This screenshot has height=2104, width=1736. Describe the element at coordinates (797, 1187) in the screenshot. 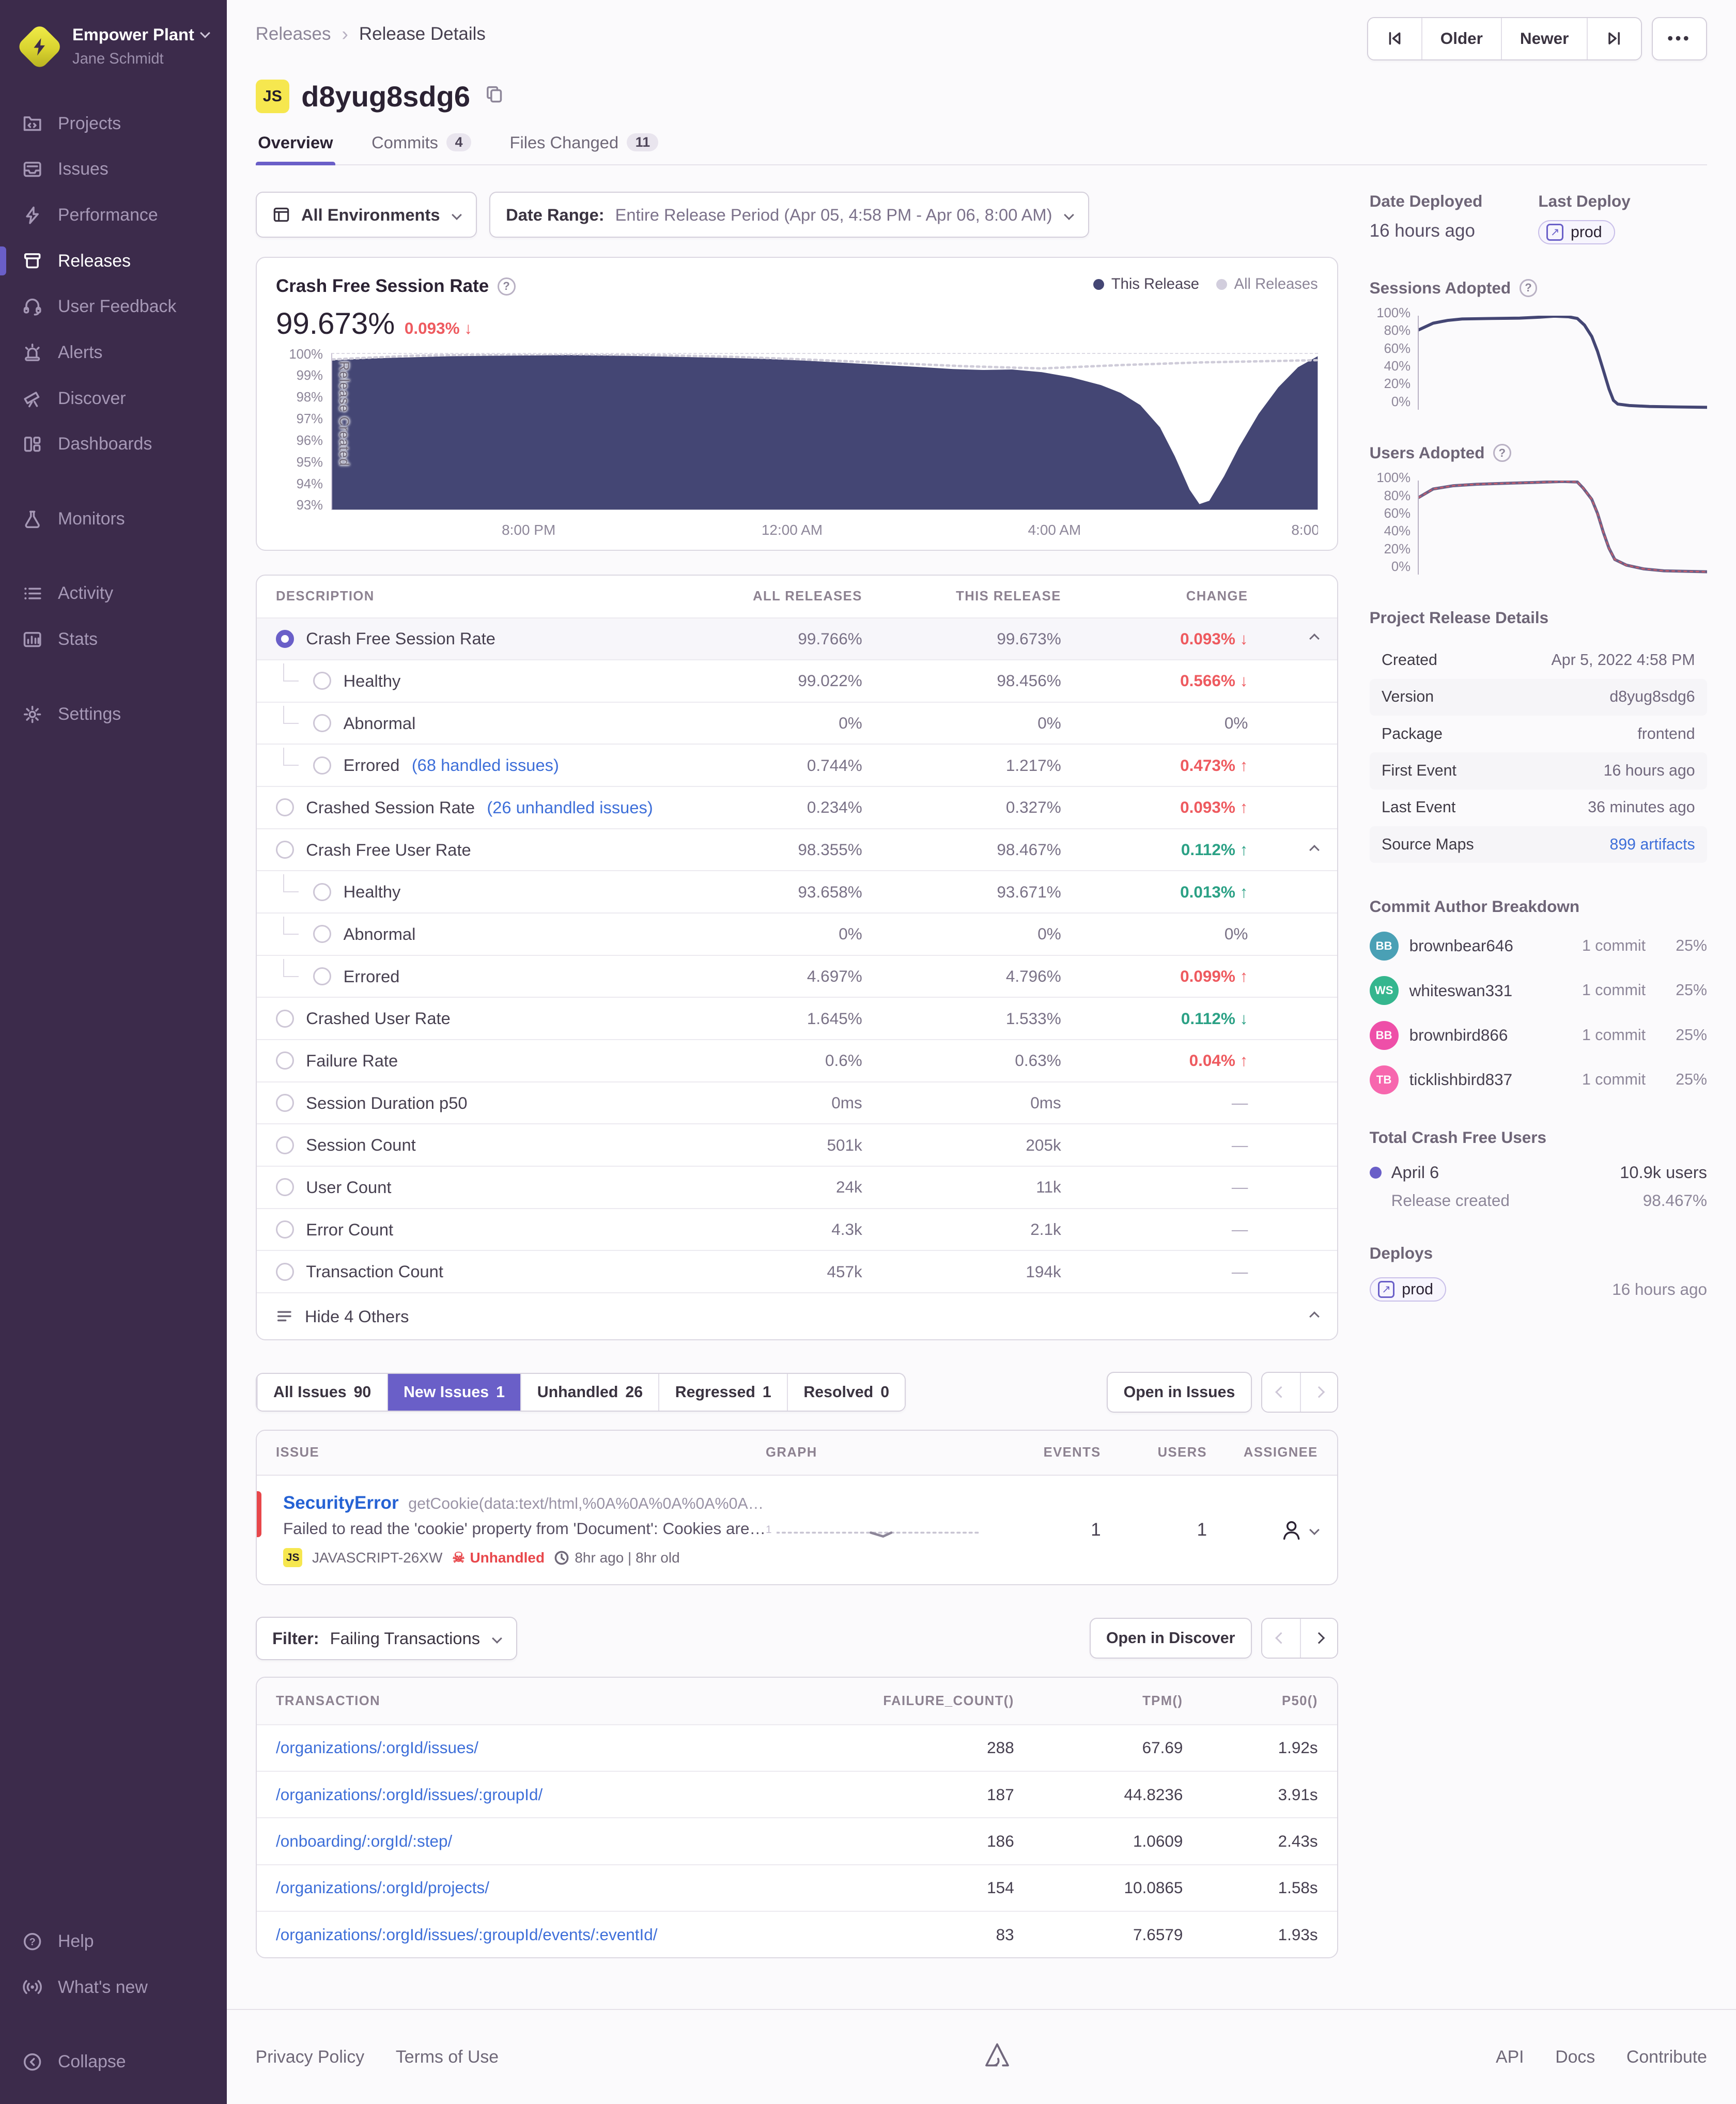

I see `table-row: User Count 24k 11k —` at that location.